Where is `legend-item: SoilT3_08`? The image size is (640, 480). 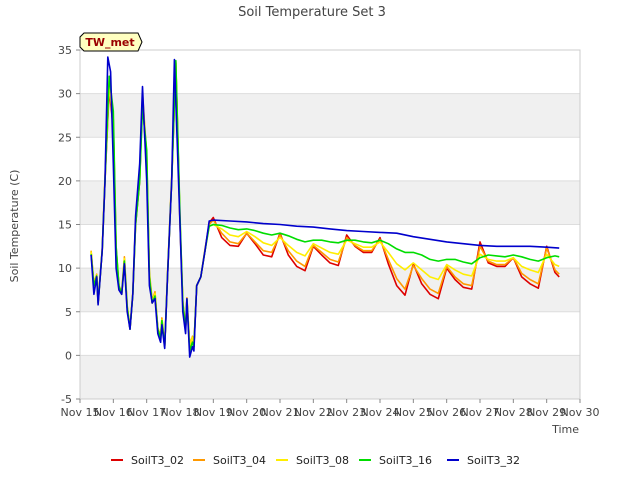 legend-item: SoilT3_08 is located at coordinates (312, 460).